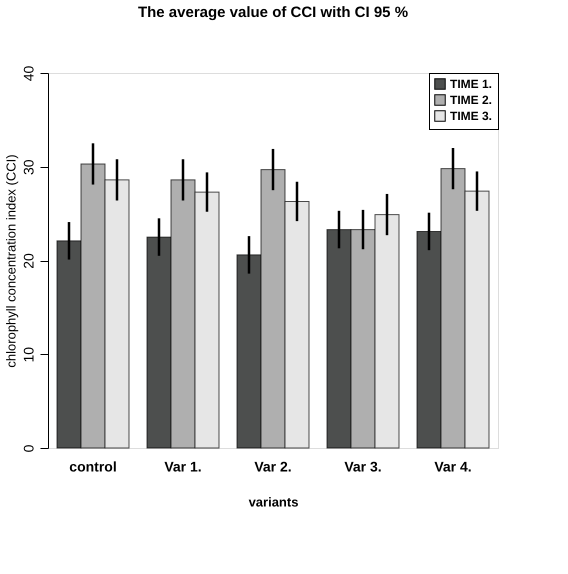  Describe the element at coordinates (28, 354) in the screenshot. I see `y-tick-label: 10` at that location.